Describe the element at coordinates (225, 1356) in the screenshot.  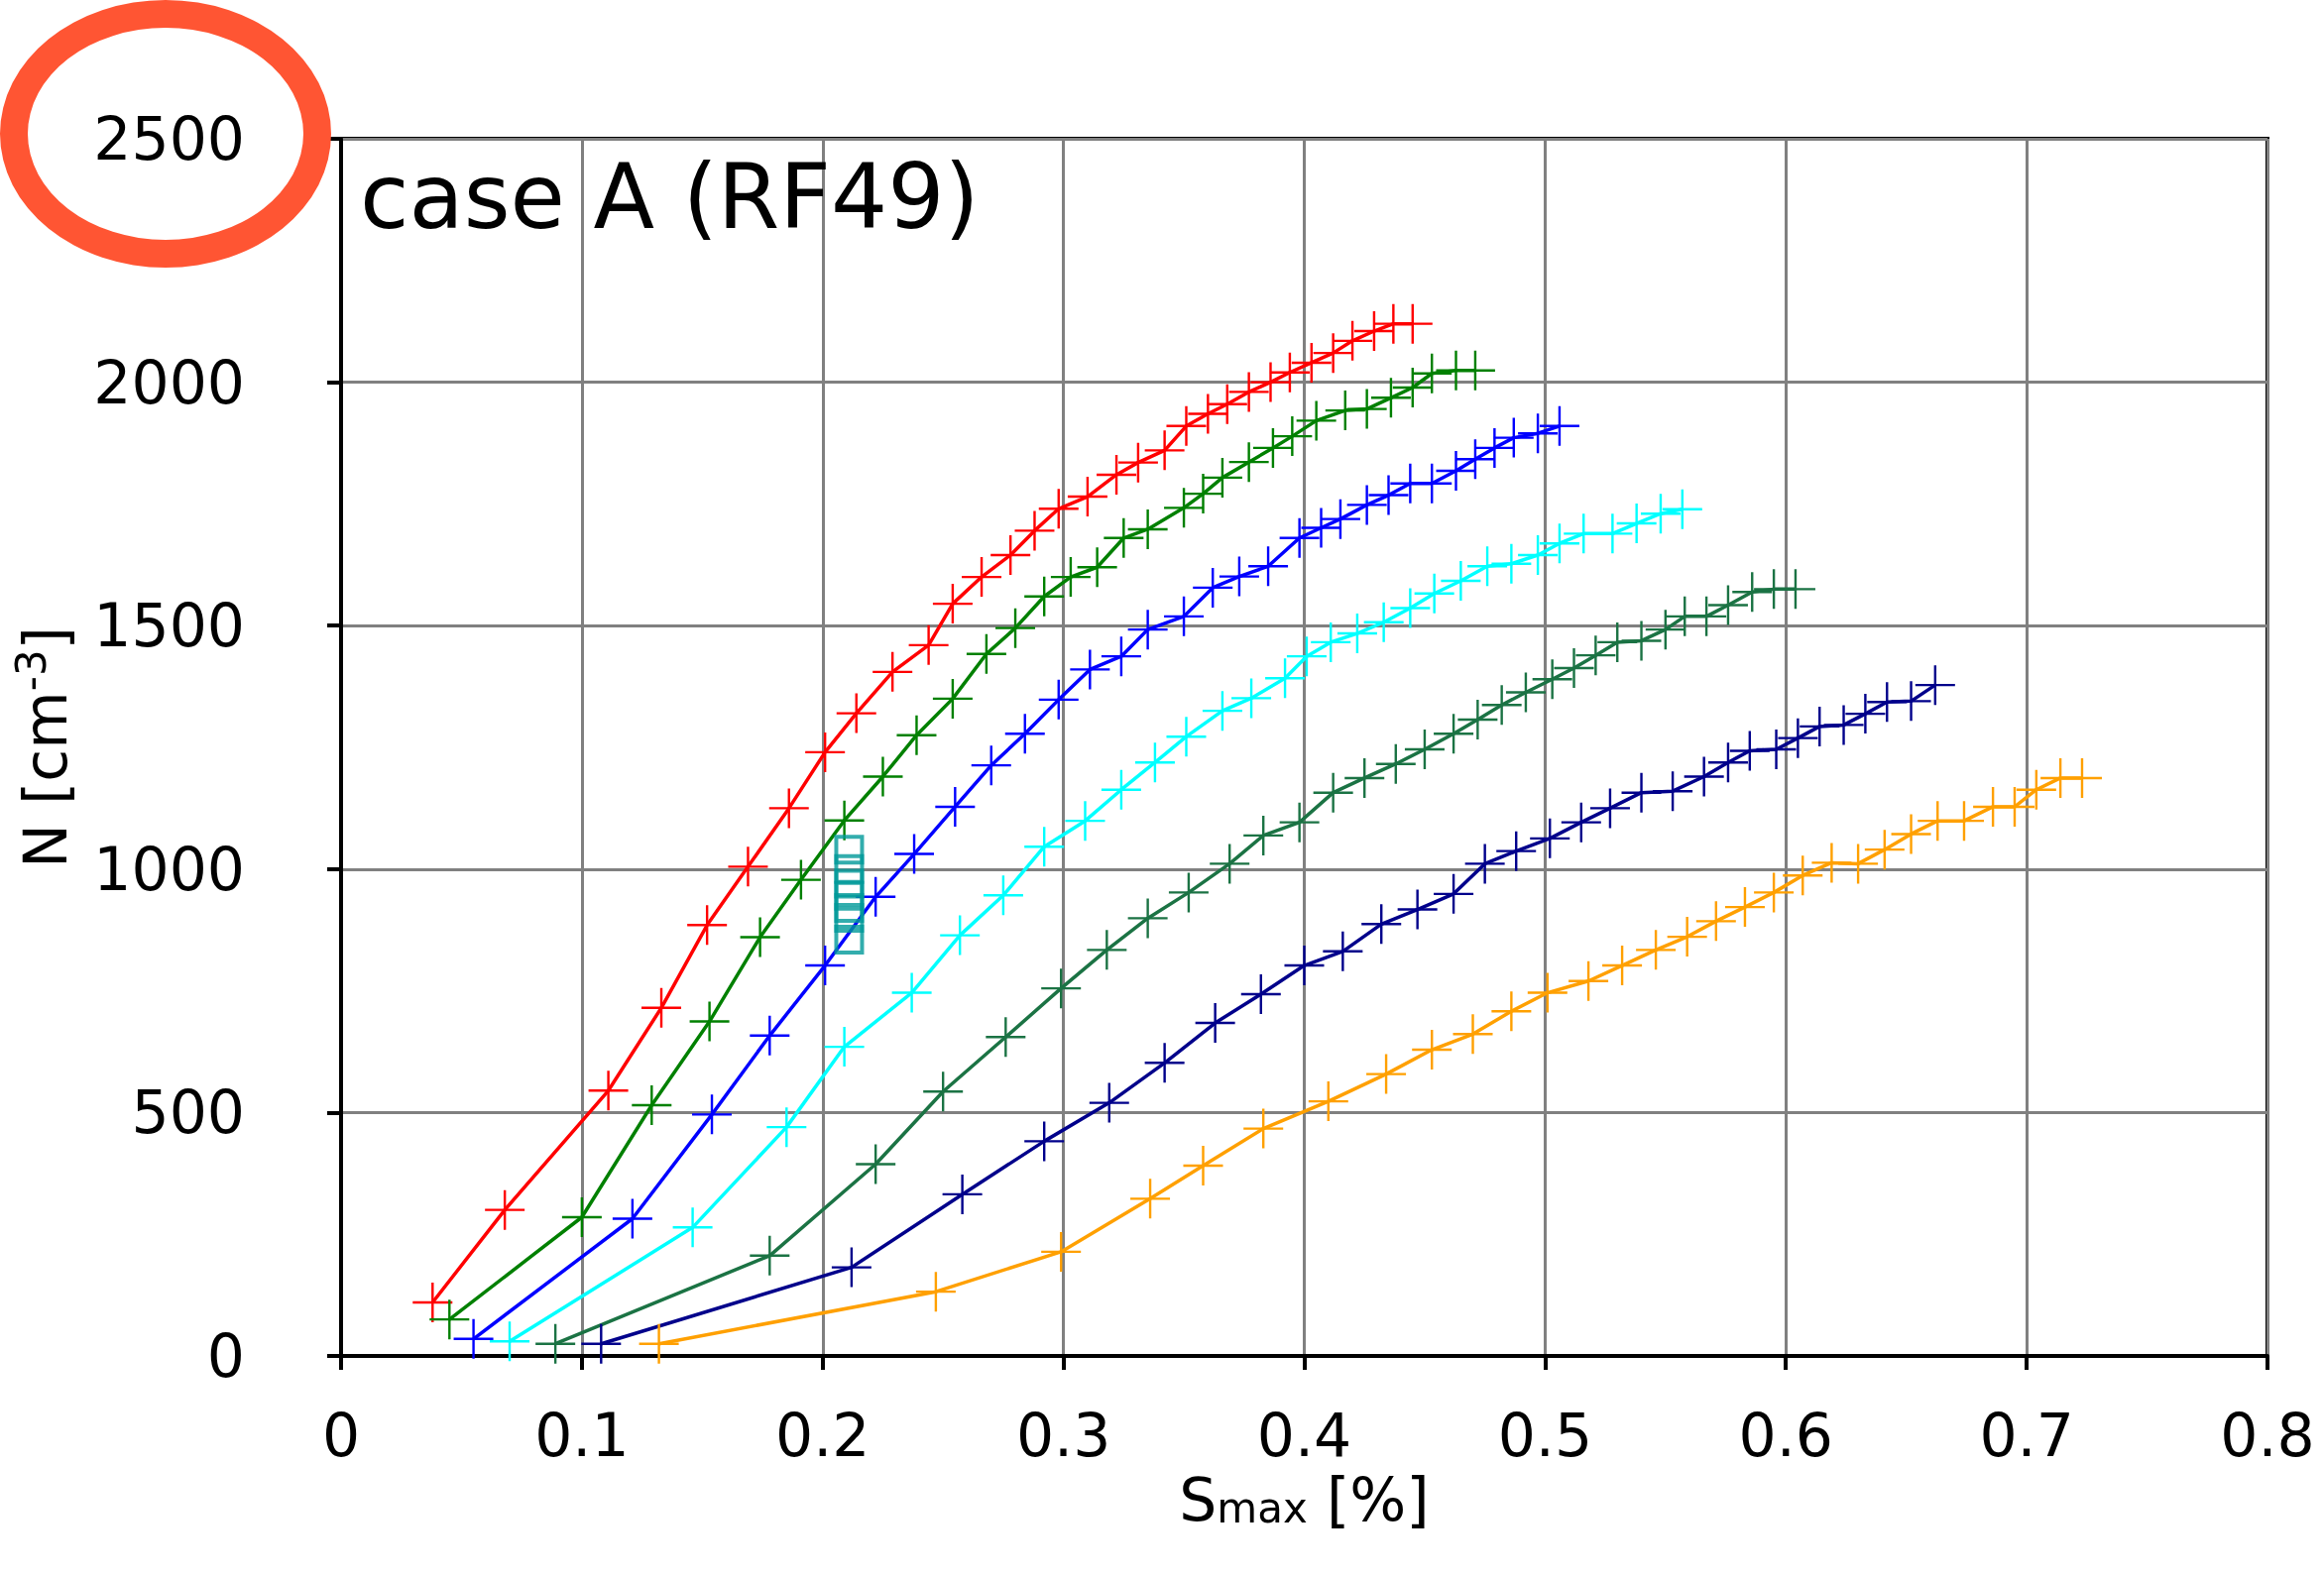
I see `y-tick-label: 0` at that location.